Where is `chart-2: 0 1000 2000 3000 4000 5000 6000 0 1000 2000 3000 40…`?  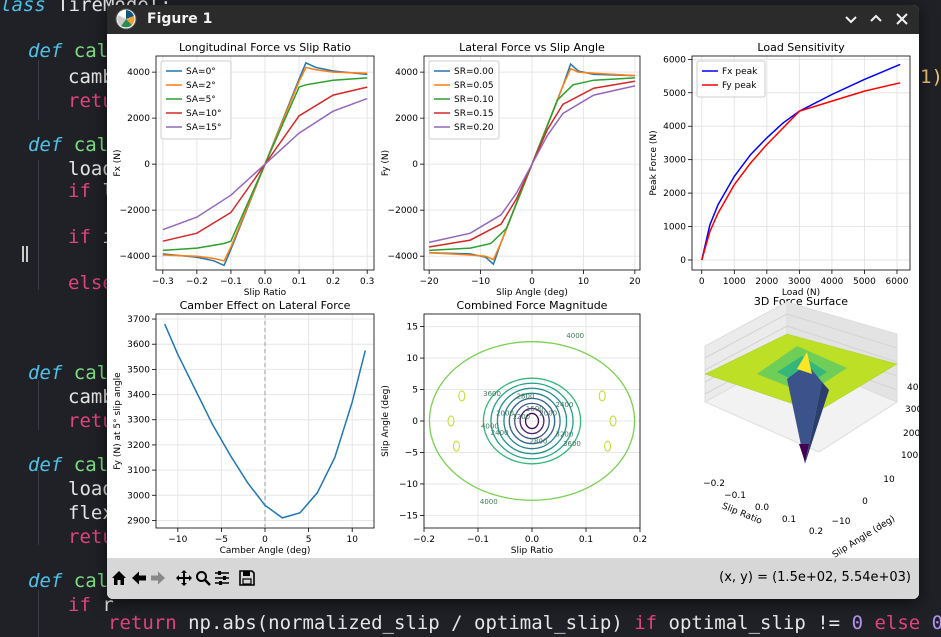 chart-2: 0 1000 2000 3000 4000 5000 6000 0 1000 2000 3000 40… is located at coordinates (780, 169).